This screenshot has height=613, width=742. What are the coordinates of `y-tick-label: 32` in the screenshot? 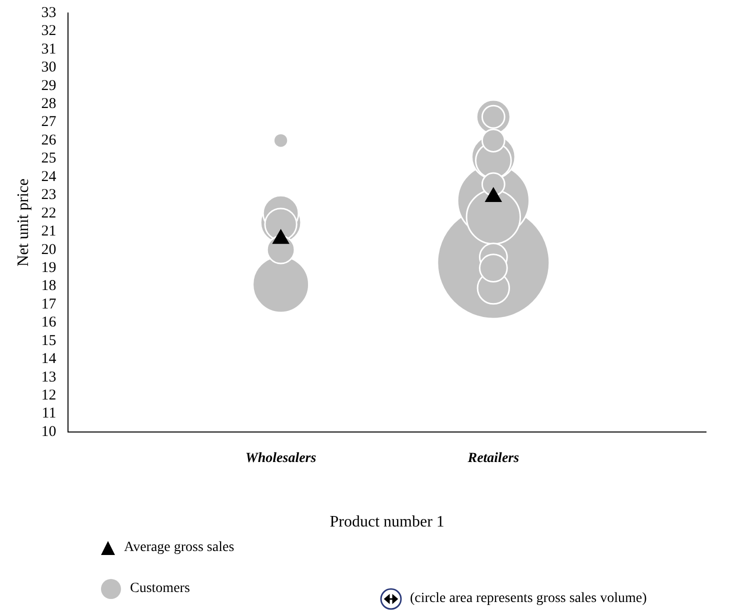 It's located at (48, 31).